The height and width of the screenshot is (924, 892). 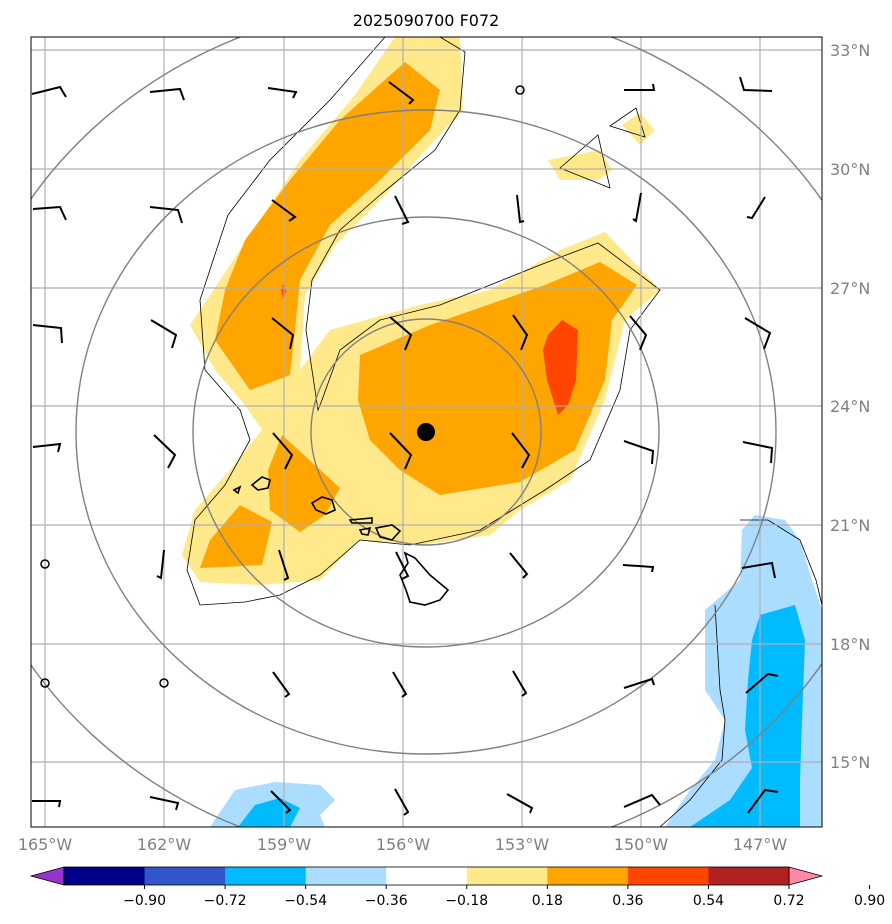 I want to click on colorbar-extend-high, so click(x=806, y=876).